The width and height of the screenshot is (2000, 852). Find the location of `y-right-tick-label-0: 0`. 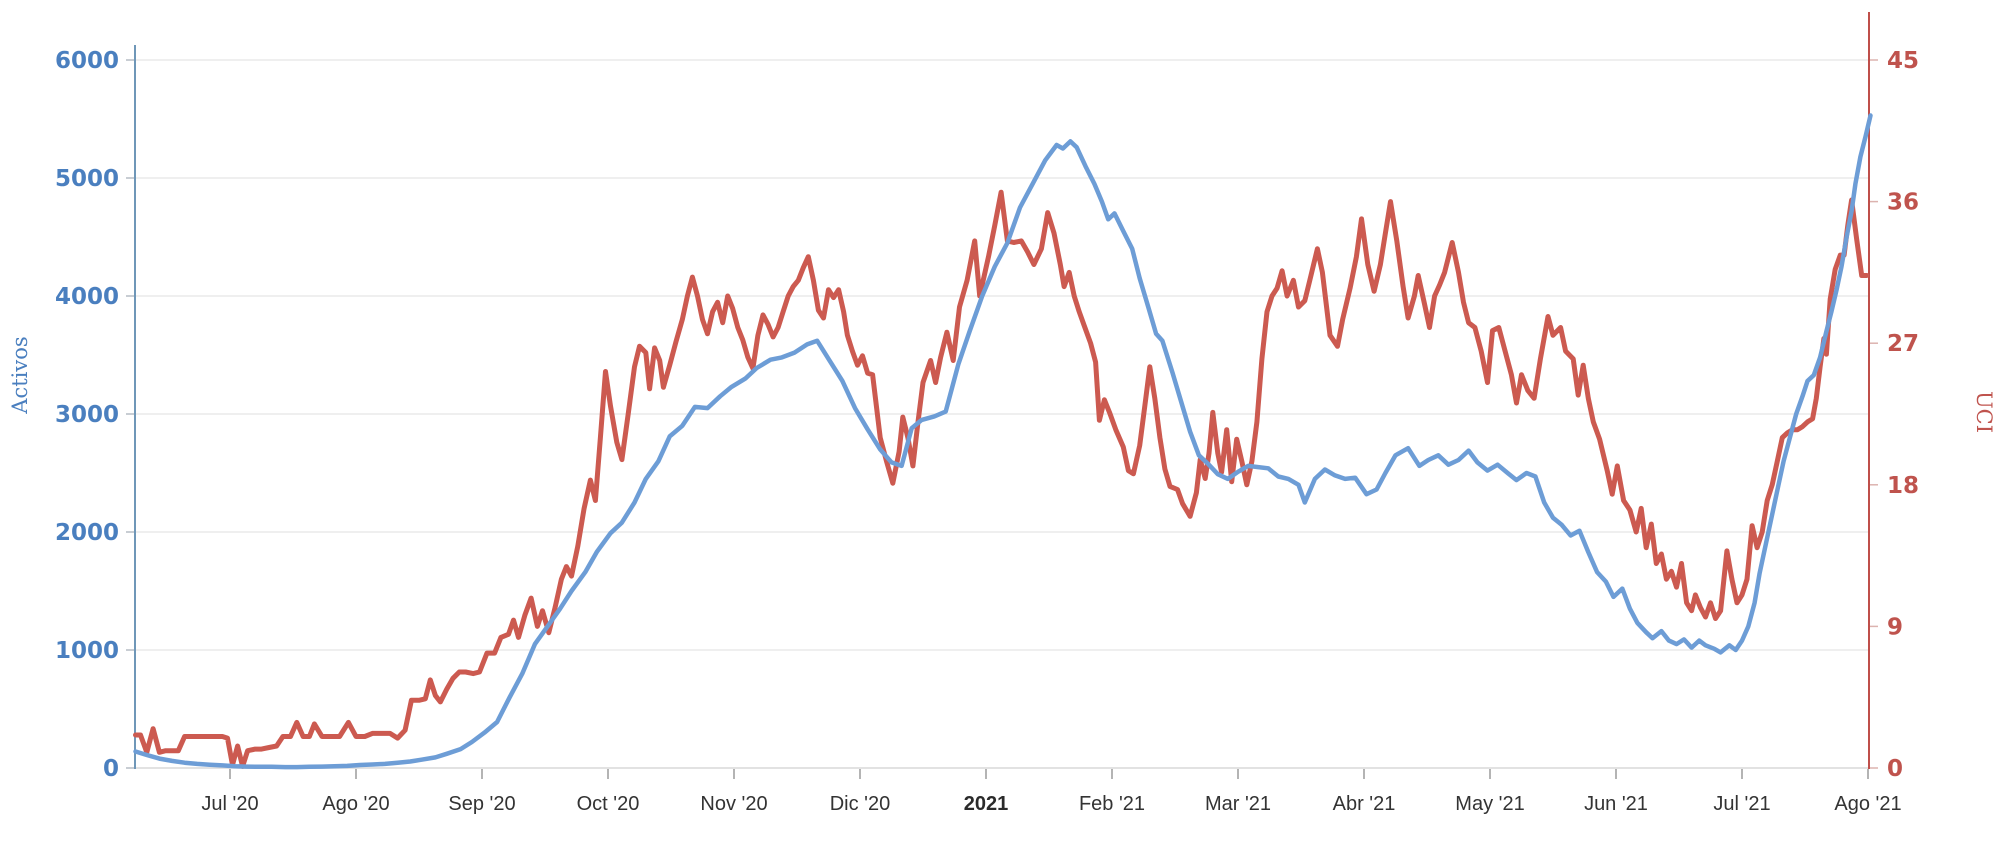

y-right-tick-label-0: 0 is located at coordinates (1895, 769).